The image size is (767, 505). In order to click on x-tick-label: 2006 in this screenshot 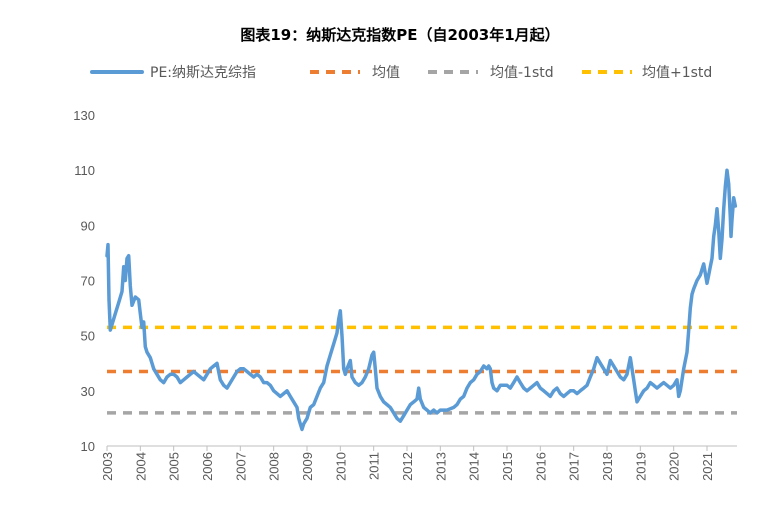, I will do `click(207, 466)`.